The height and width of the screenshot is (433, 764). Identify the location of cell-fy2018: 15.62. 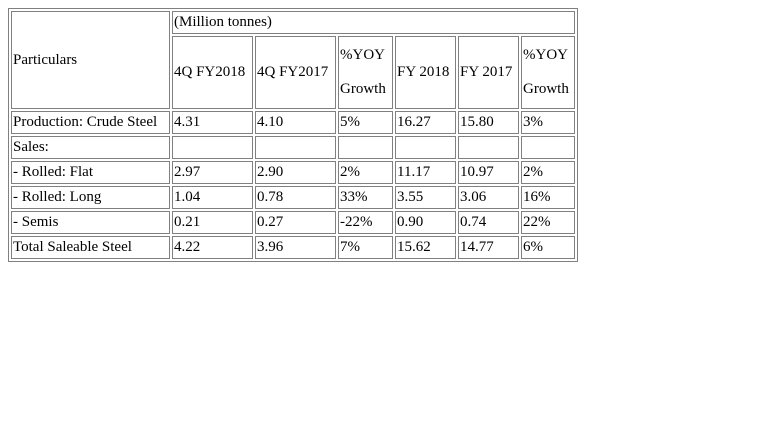
(425, 247).